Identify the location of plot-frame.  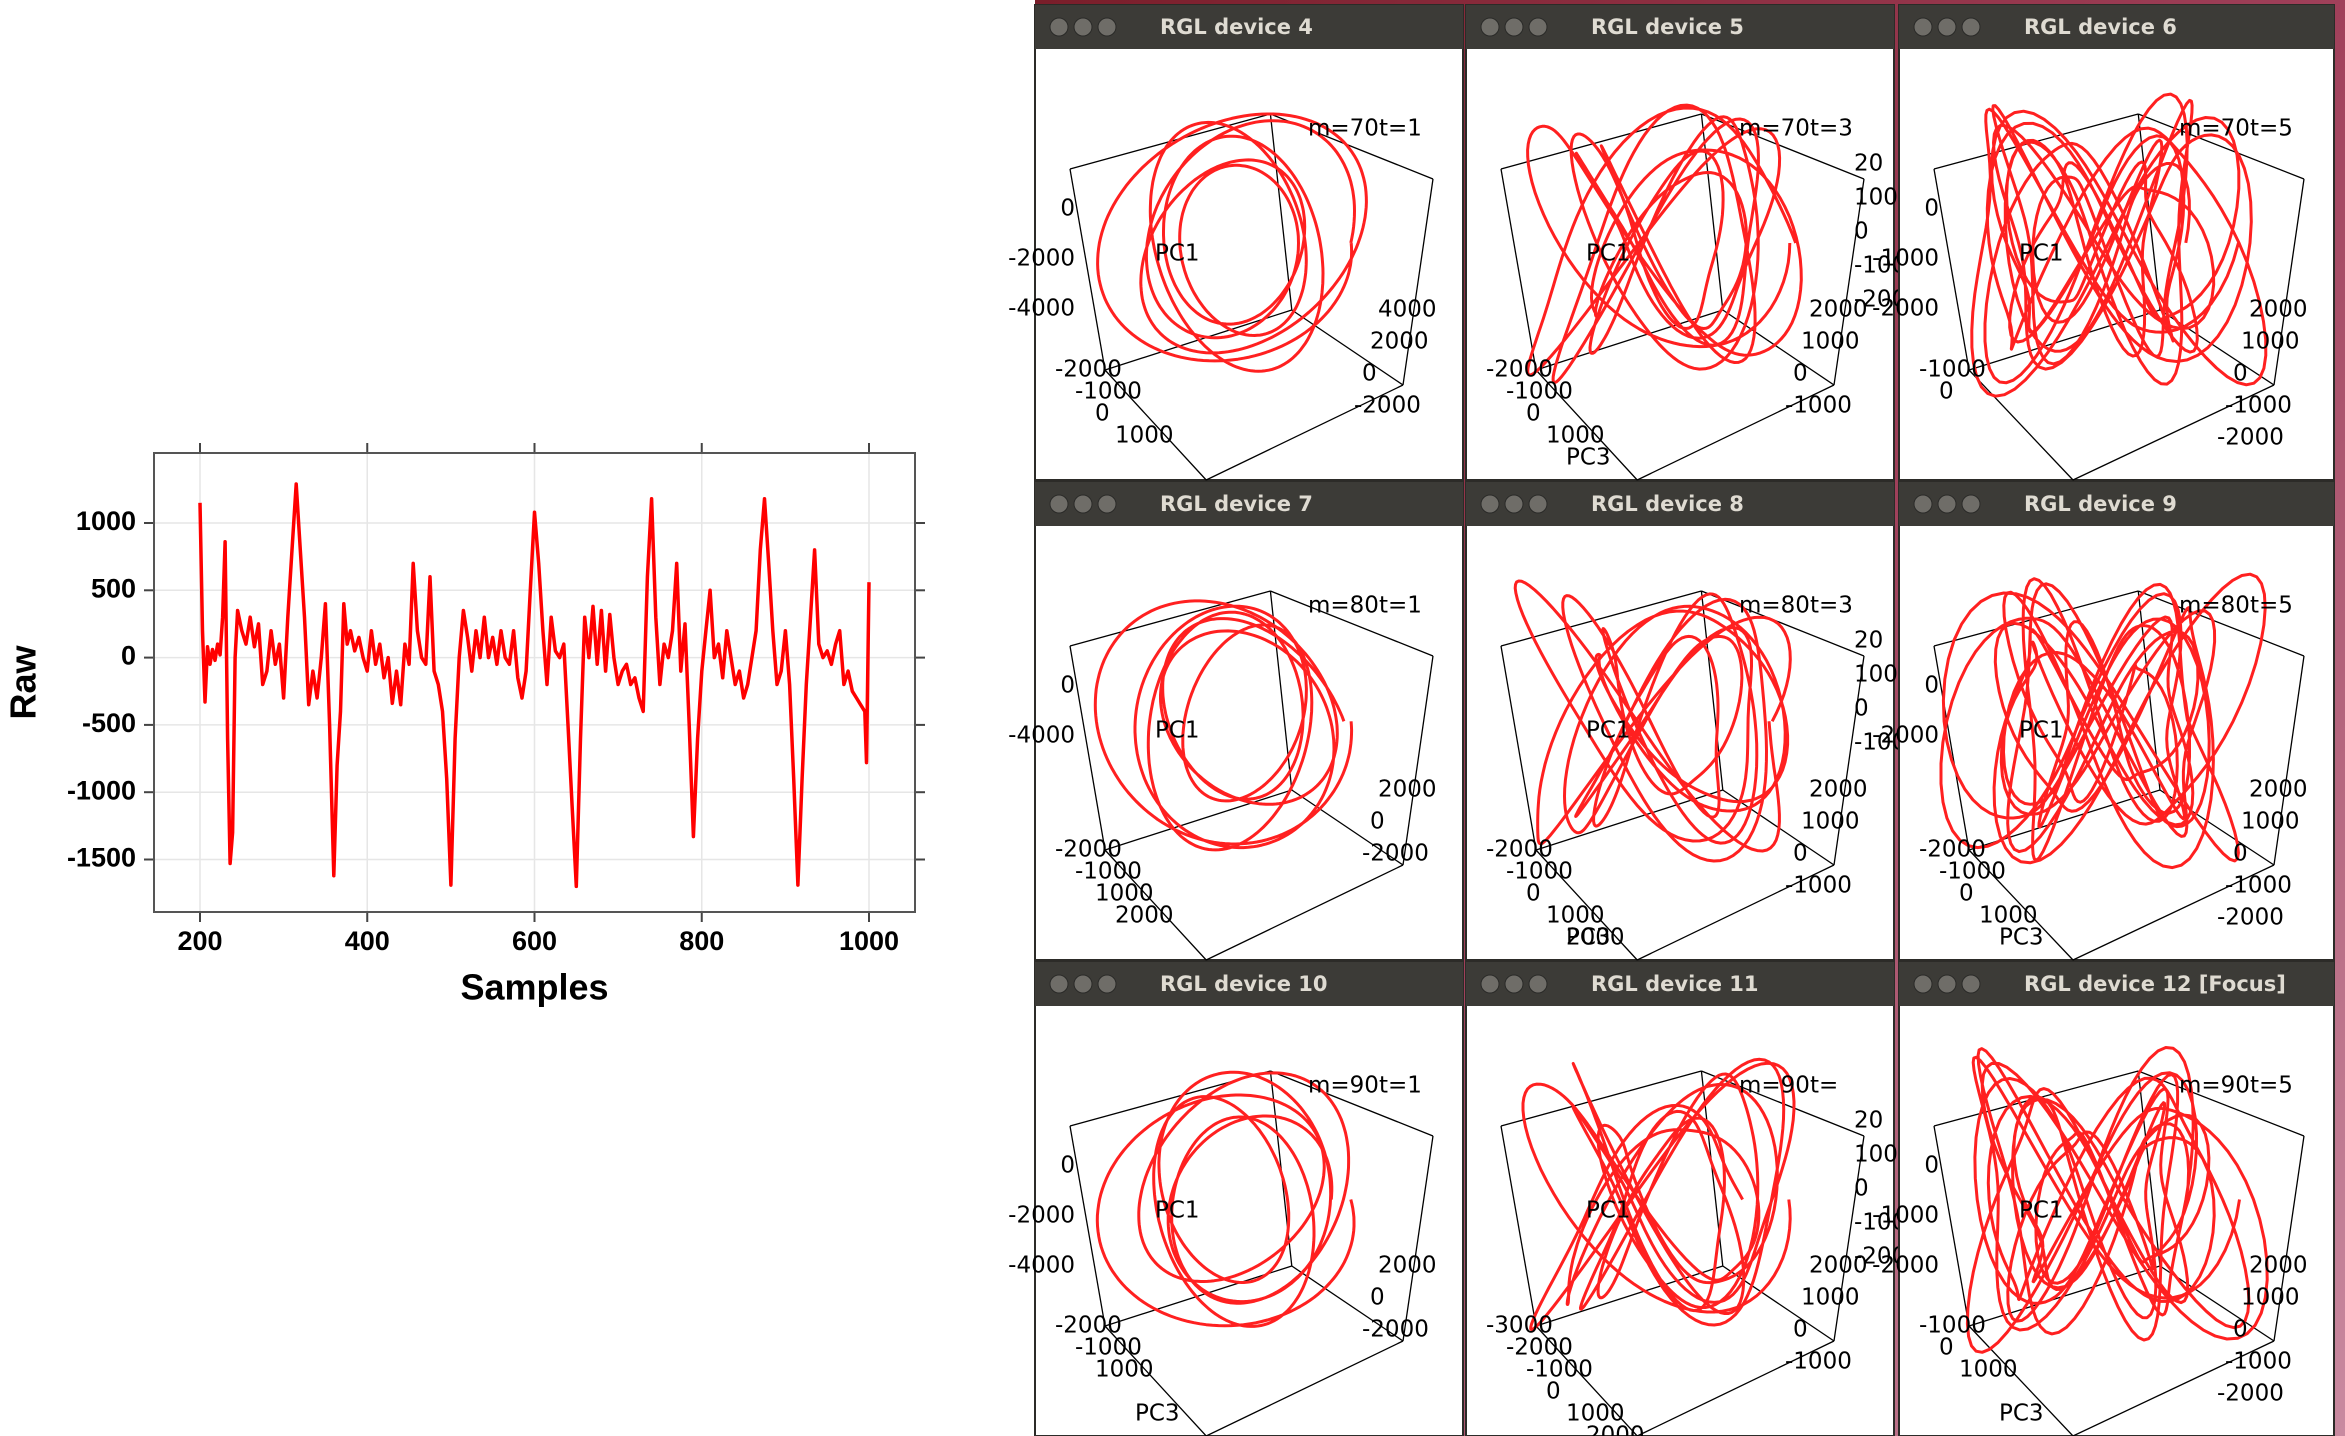
(534, 682).